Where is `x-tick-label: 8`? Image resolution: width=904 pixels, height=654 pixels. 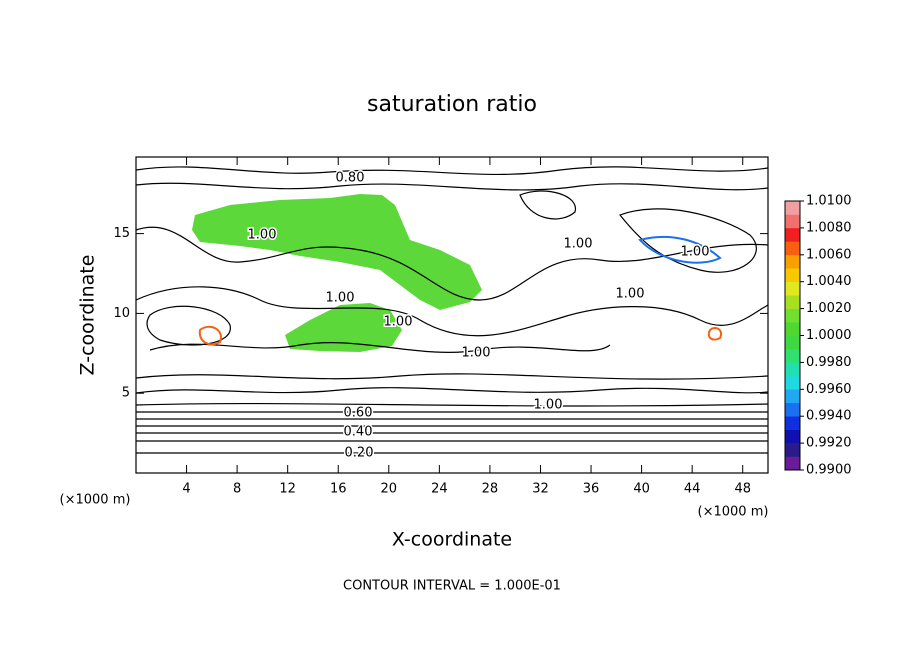 x-tick-label: 8 is located at coordinates (237, 489).